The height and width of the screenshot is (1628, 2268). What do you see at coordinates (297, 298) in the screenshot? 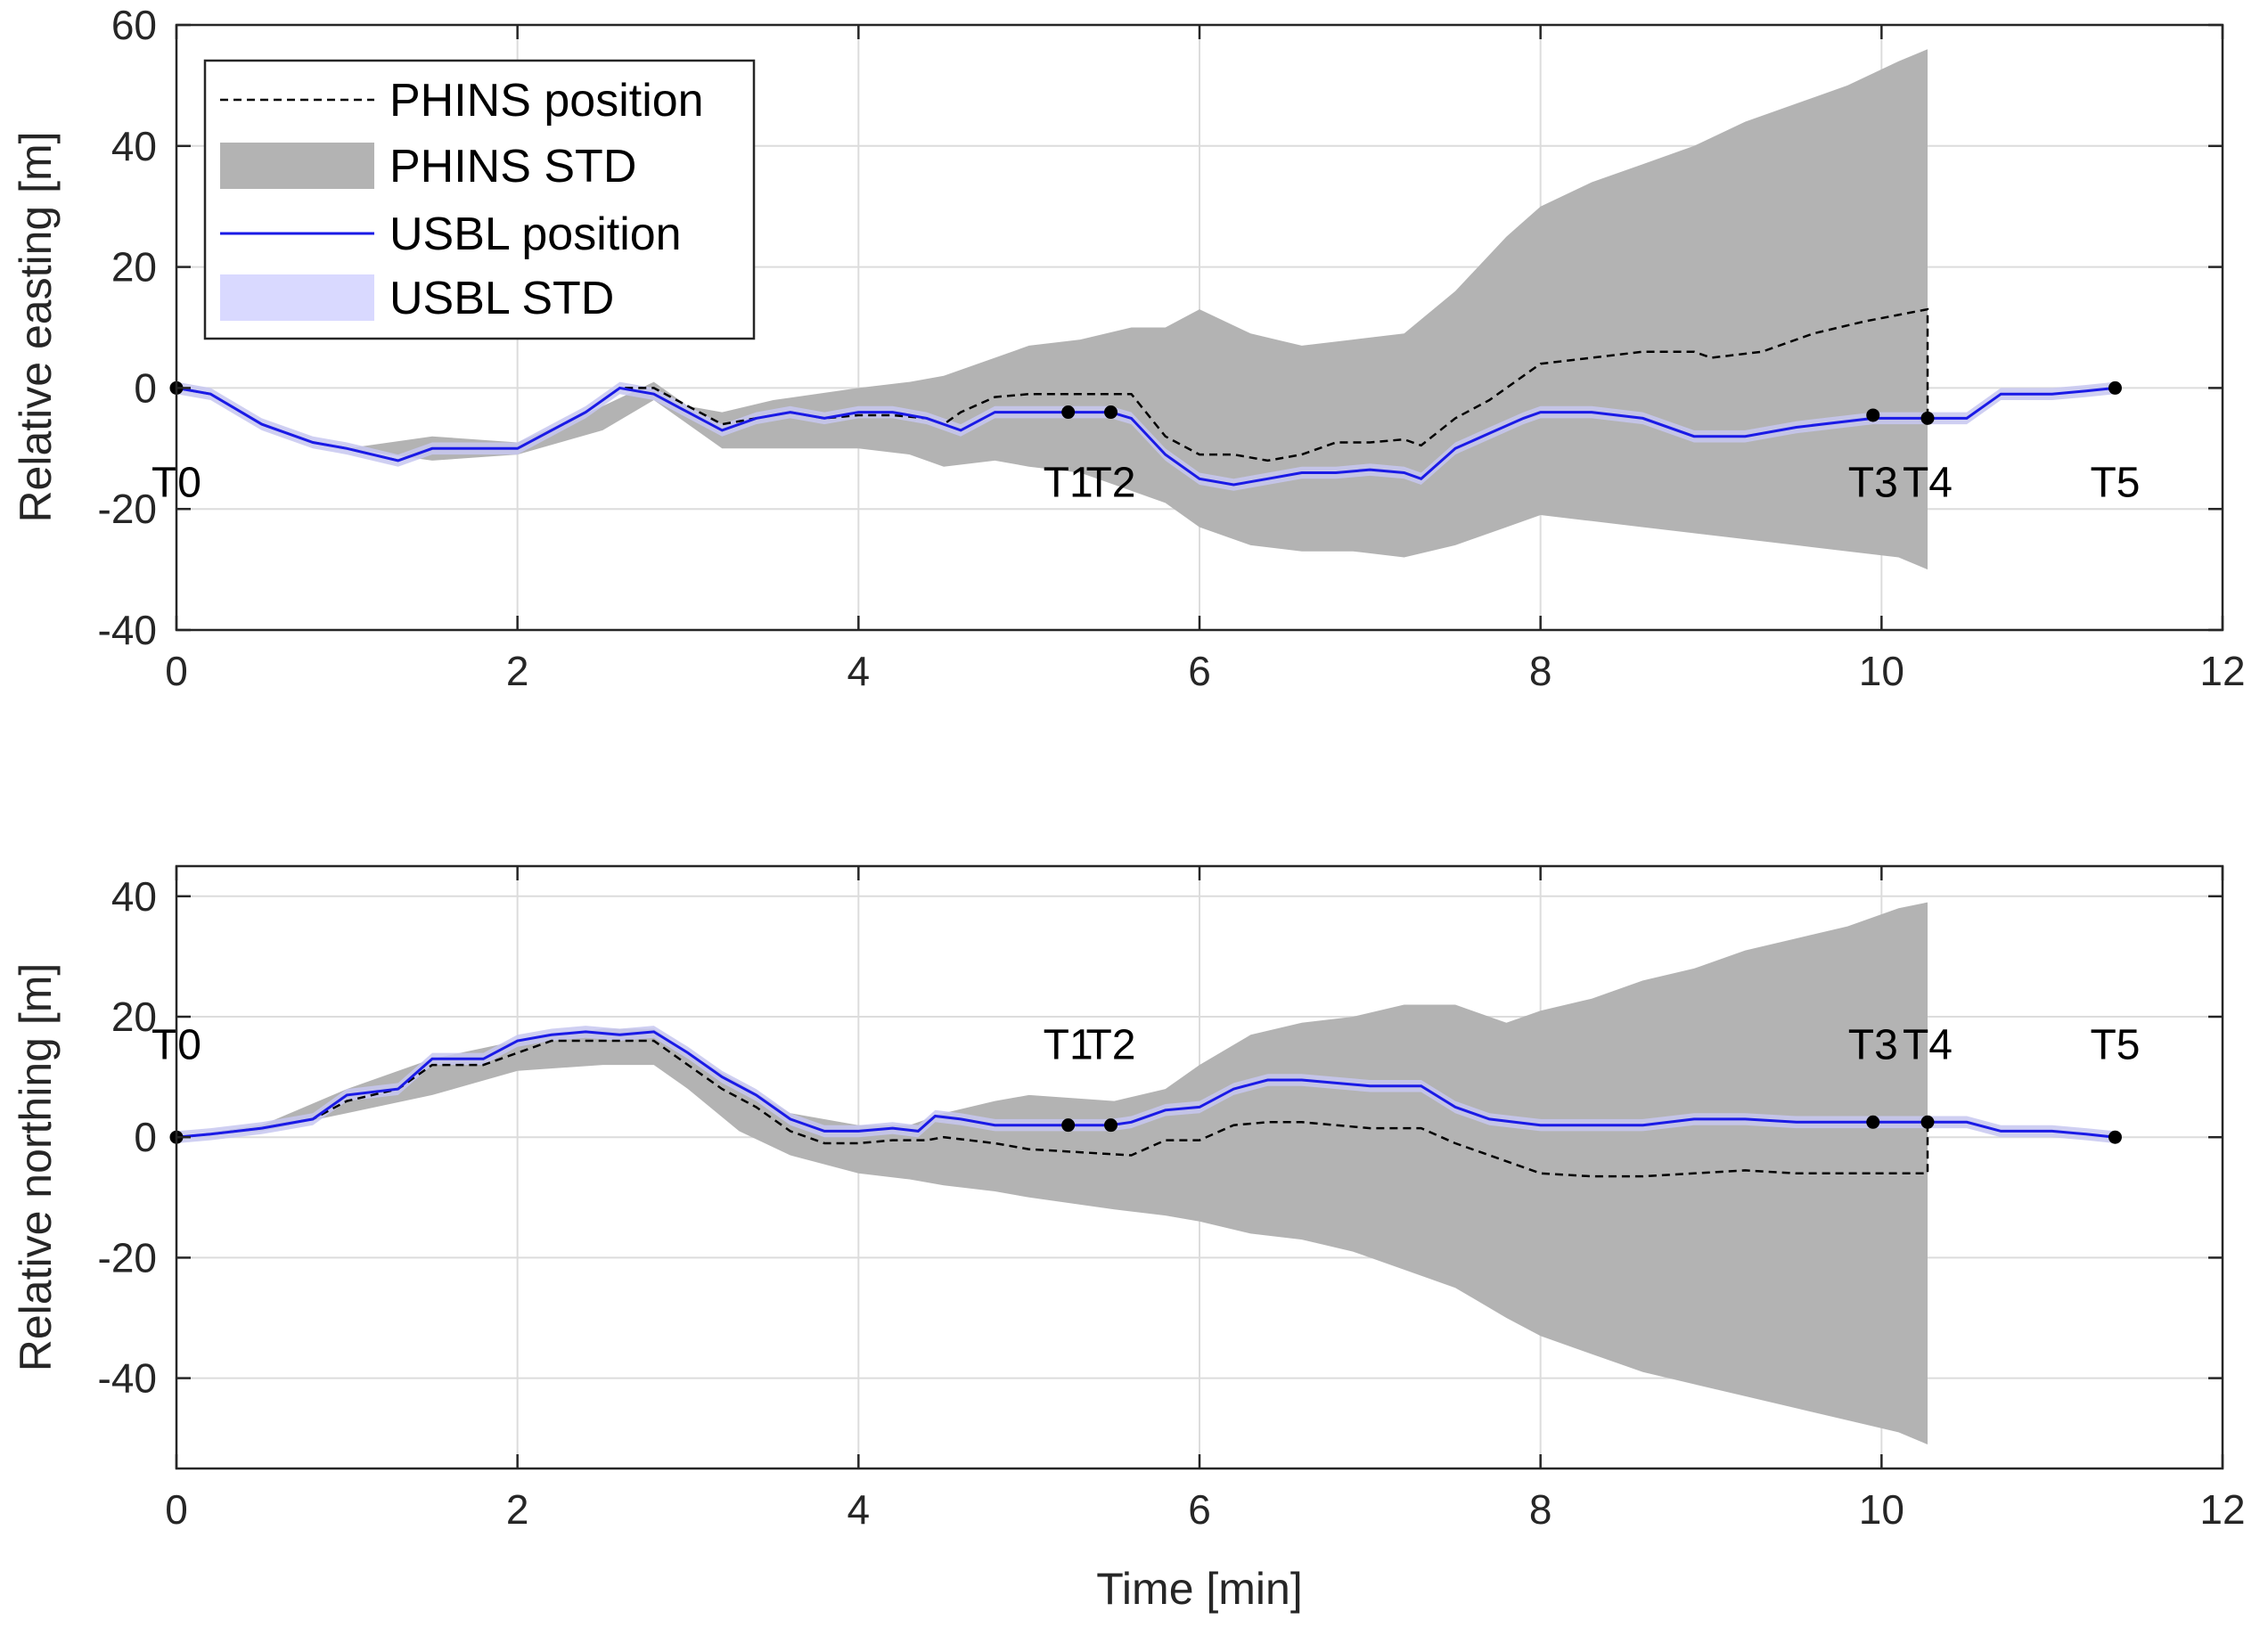
I see `legend-usbl-std-swatch` at bounding box center [297, 298].